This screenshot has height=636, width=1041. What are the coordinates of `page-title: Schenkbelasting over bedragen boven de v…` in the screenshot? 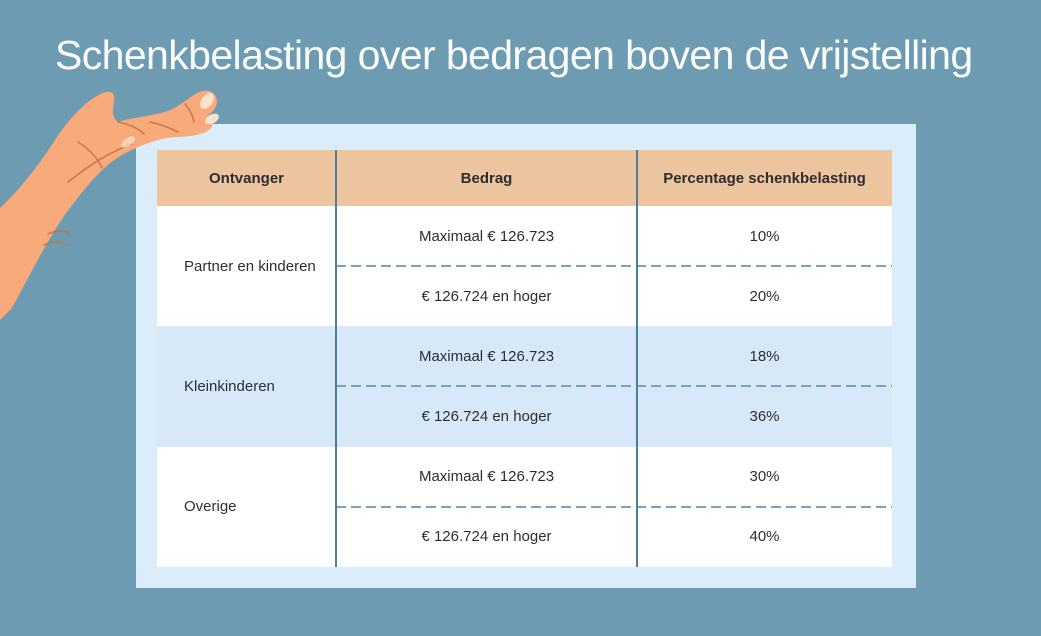 It's located at (514, 55).